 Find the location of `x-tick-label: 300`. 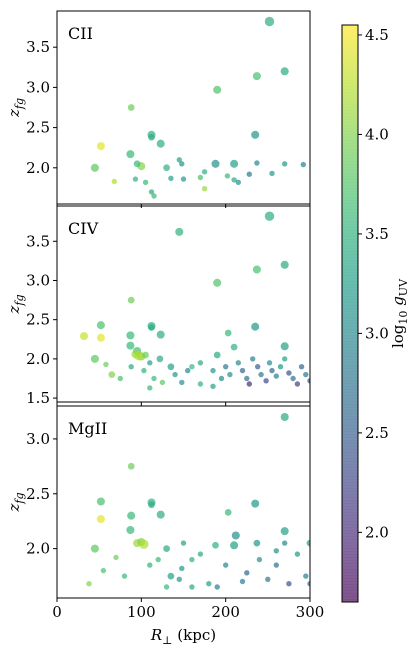

x-tick-label: 300 is located at coordinates (310, 612).